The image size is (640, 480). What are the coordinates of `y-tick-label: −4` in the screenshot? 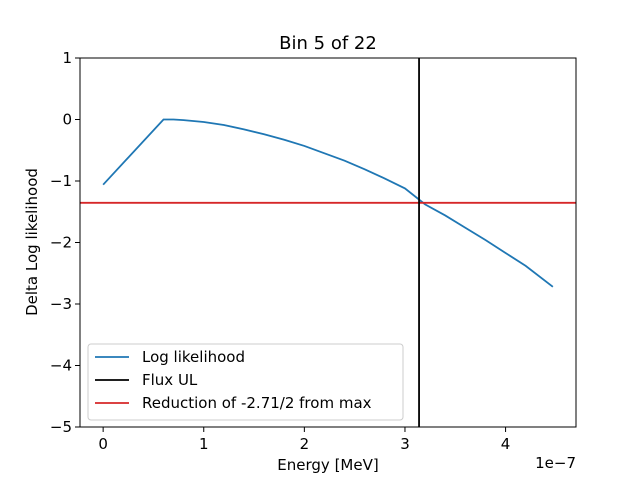 It's located at (61, 366).